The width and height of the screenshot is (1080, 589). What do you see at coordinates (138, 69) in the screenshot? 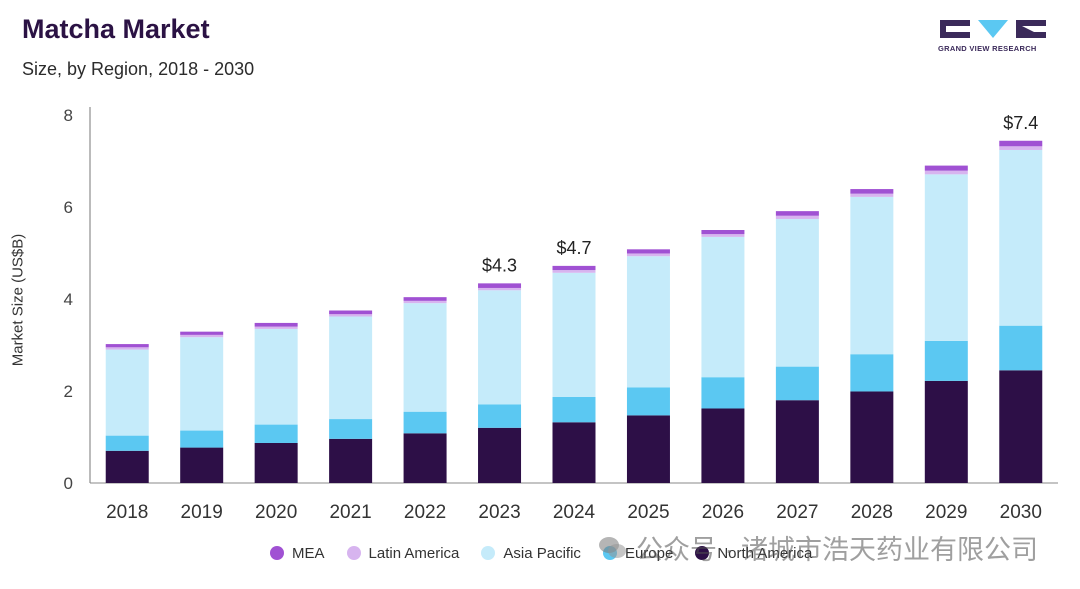
I see `chart-subtitle: Size, by Region, 2018 - 2030` at bounding box center [138, 69].